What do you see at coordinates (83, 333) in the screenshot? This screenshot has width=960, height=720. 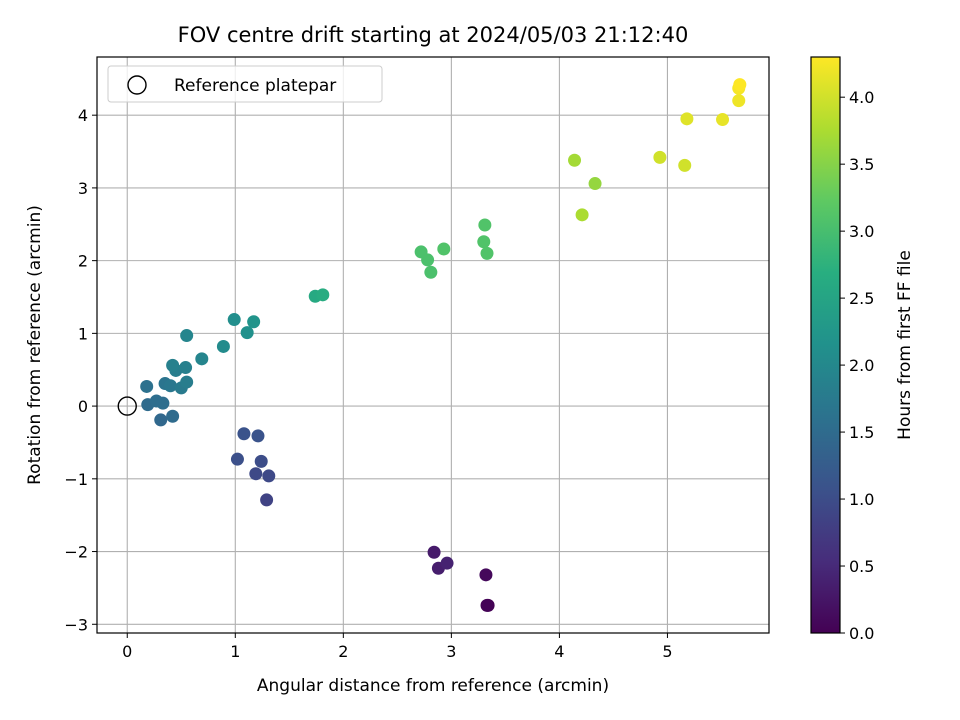 I see `y-tick-label: 1` at bounding box center [83, 333].